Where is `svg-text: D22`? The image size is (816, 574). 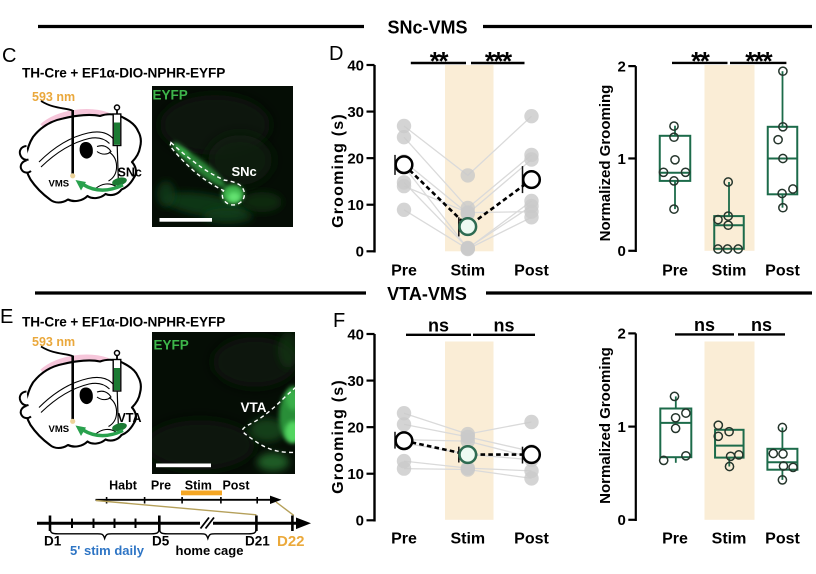 svg-text: D22 is located at coordinates (291, 541).